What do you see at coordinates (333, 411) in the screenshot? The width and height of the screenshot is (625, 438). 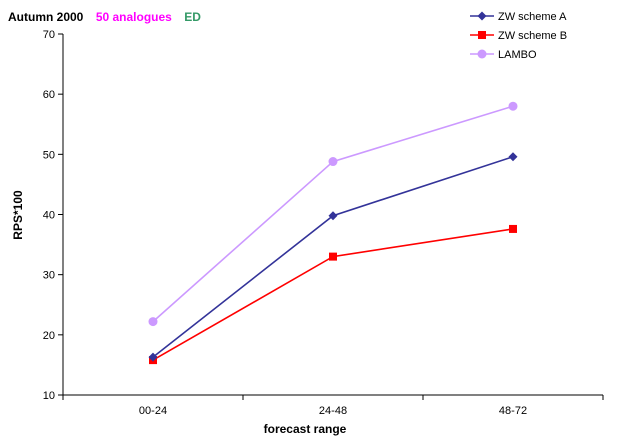 I see `x-tick-label: 24-48` at bounding box center [333, 411].